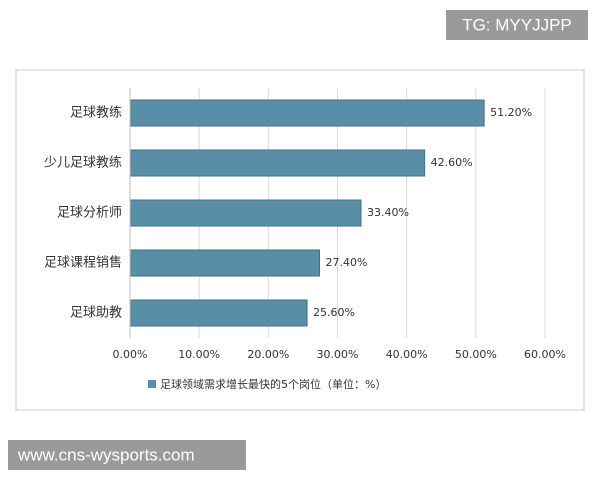  What do you see at coordinates (96, 313) in the screenshot?
I see `y-tick-label: 足球助教` at bounding box center [96, 313].